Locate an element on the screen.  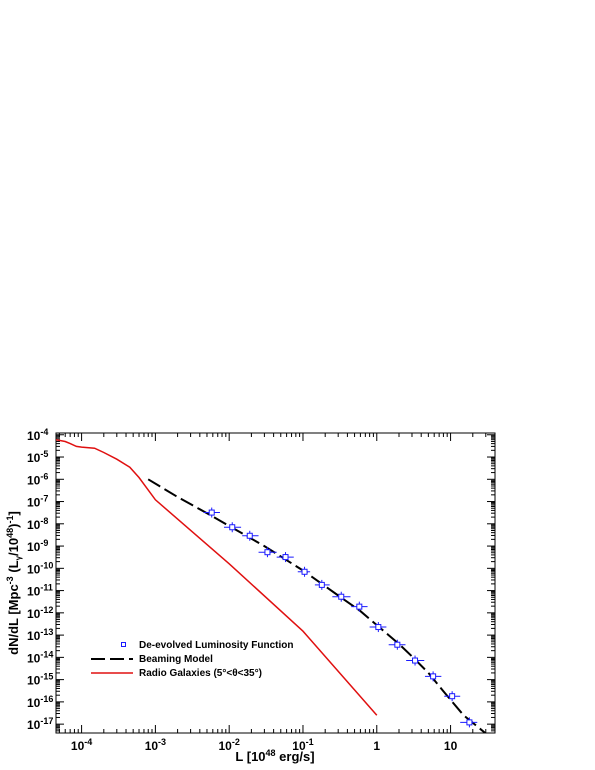
y-tick-label: 10⁻⁸ is located at coordinates (37, 524).